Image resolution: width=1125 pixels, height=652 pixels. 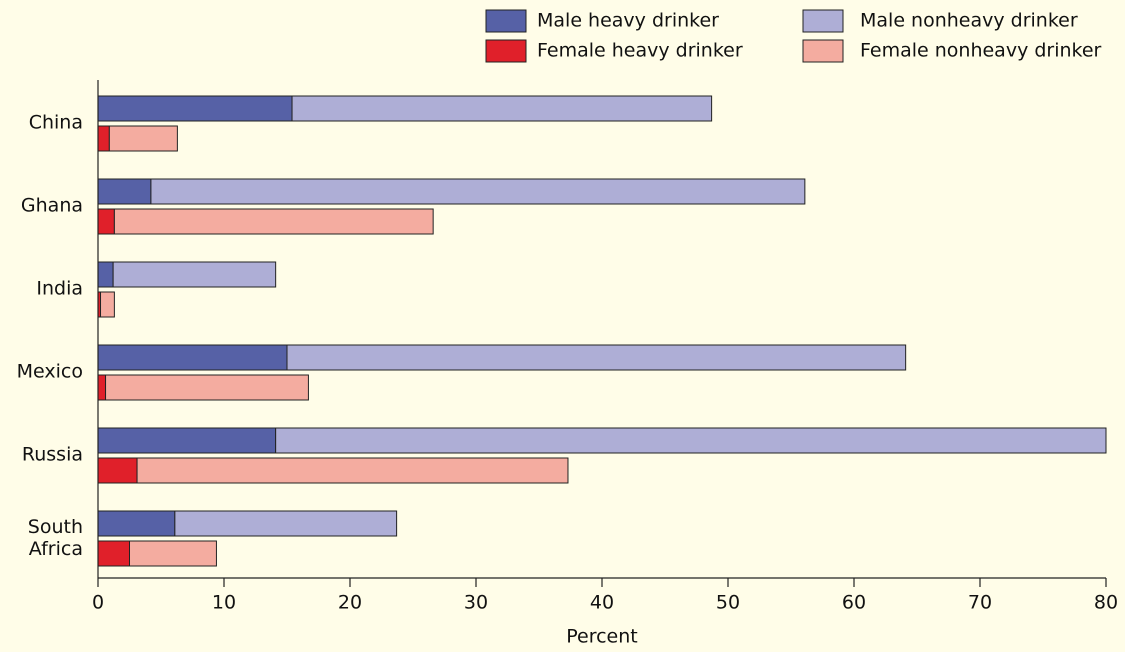 I want to click on x-tick-label: 0, so click(x=98, y=603).